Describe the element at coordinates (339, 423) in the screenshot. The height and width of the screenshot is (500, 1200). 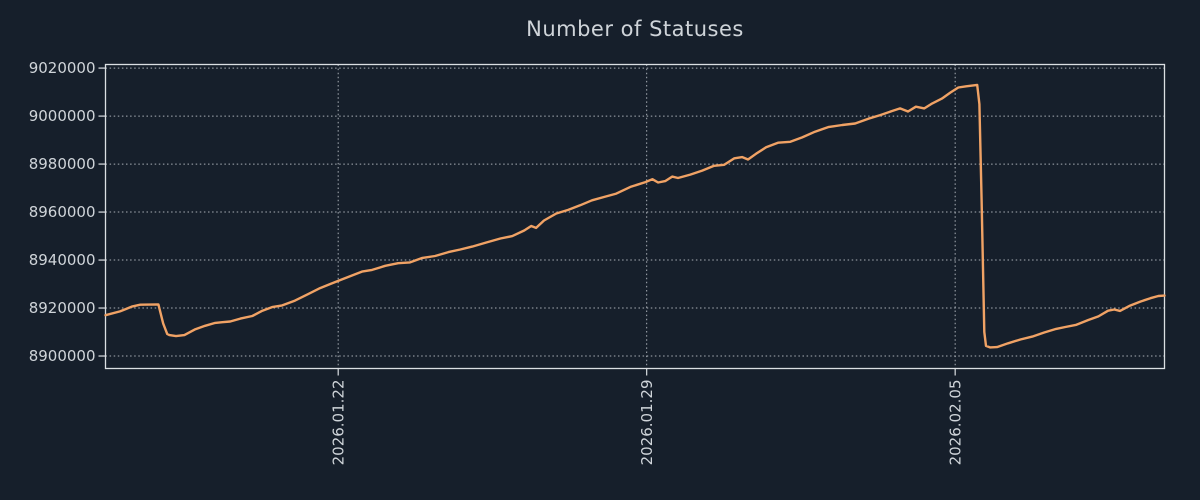
I see `tick-label-x: 2026.01.22` at that location.